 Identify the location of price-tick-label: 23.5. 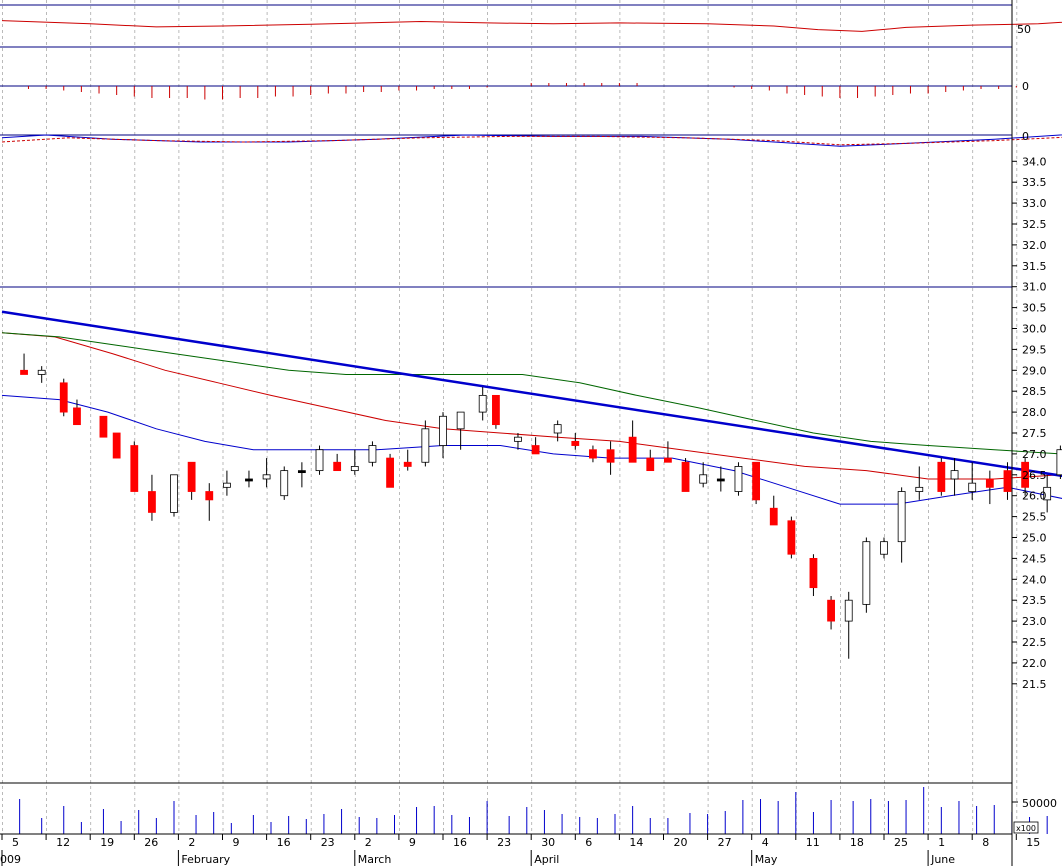
(1034, 600).